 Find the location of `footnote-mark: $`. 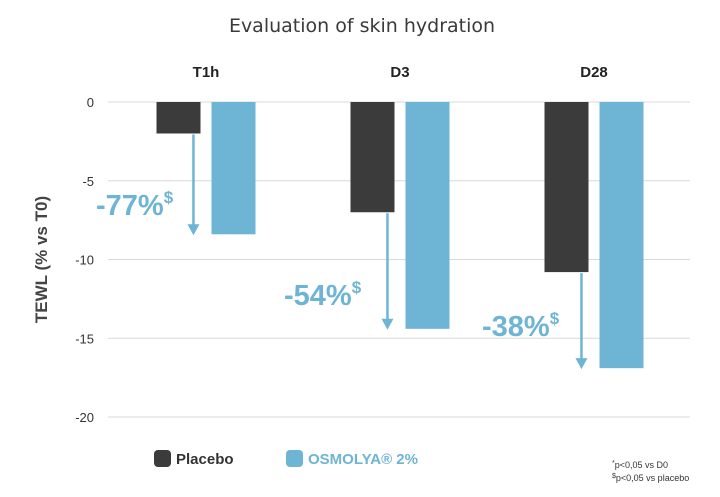

footnote-mark: $ is located at coordinates (614, 476).